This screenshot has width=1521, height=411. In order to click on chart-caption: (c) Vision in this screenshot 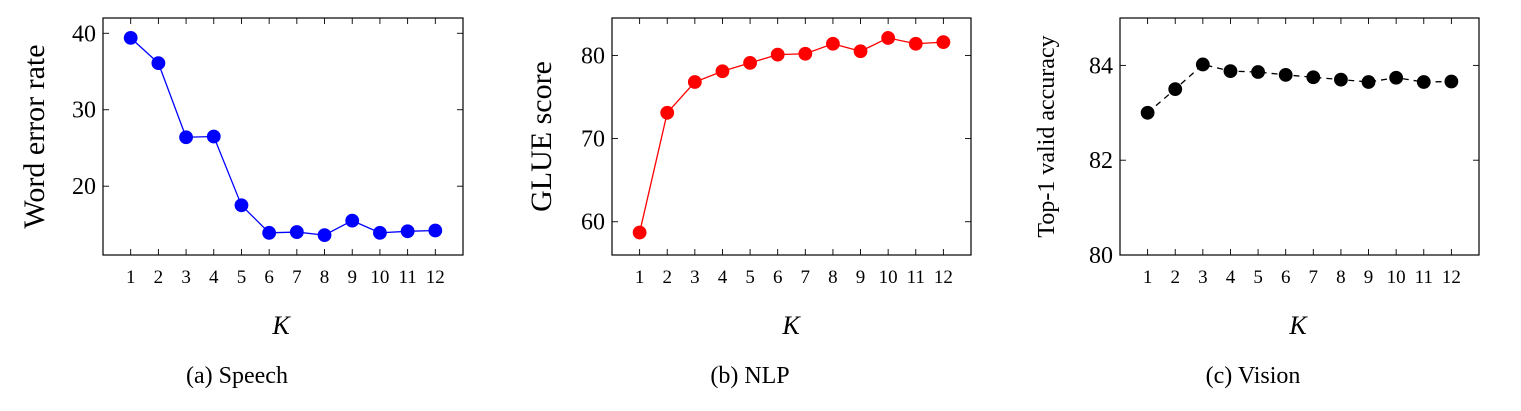, I will do `click(1253, 376)`.